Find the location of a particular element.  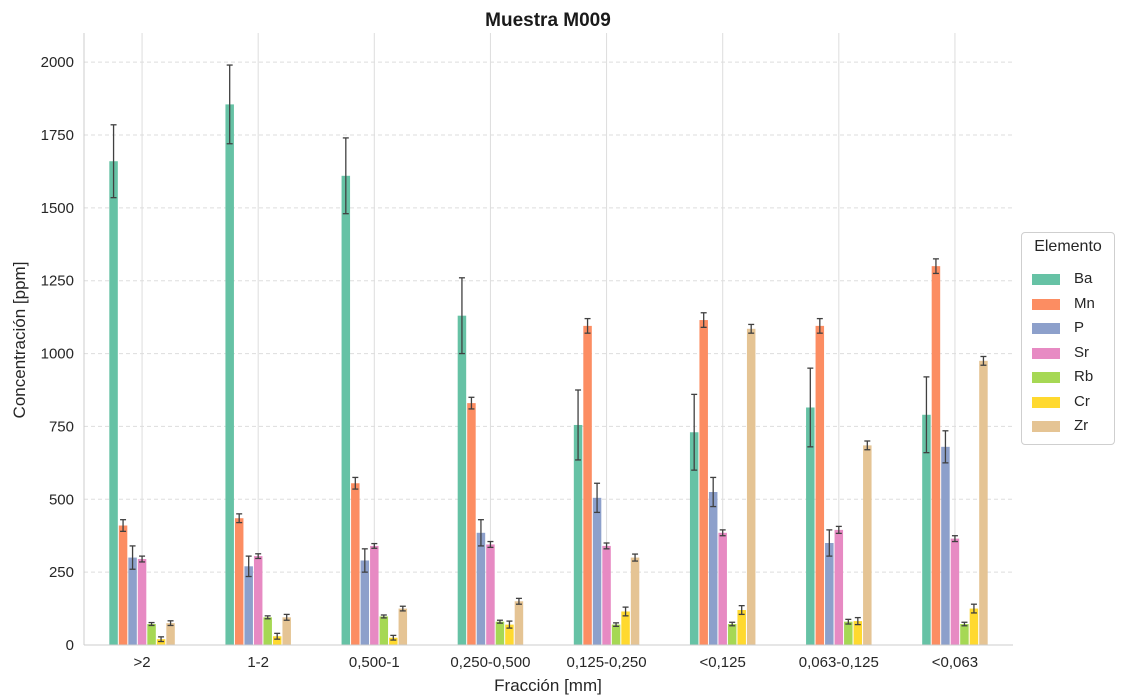

y-tick-label: 250 is located at coordinates (61, 572).